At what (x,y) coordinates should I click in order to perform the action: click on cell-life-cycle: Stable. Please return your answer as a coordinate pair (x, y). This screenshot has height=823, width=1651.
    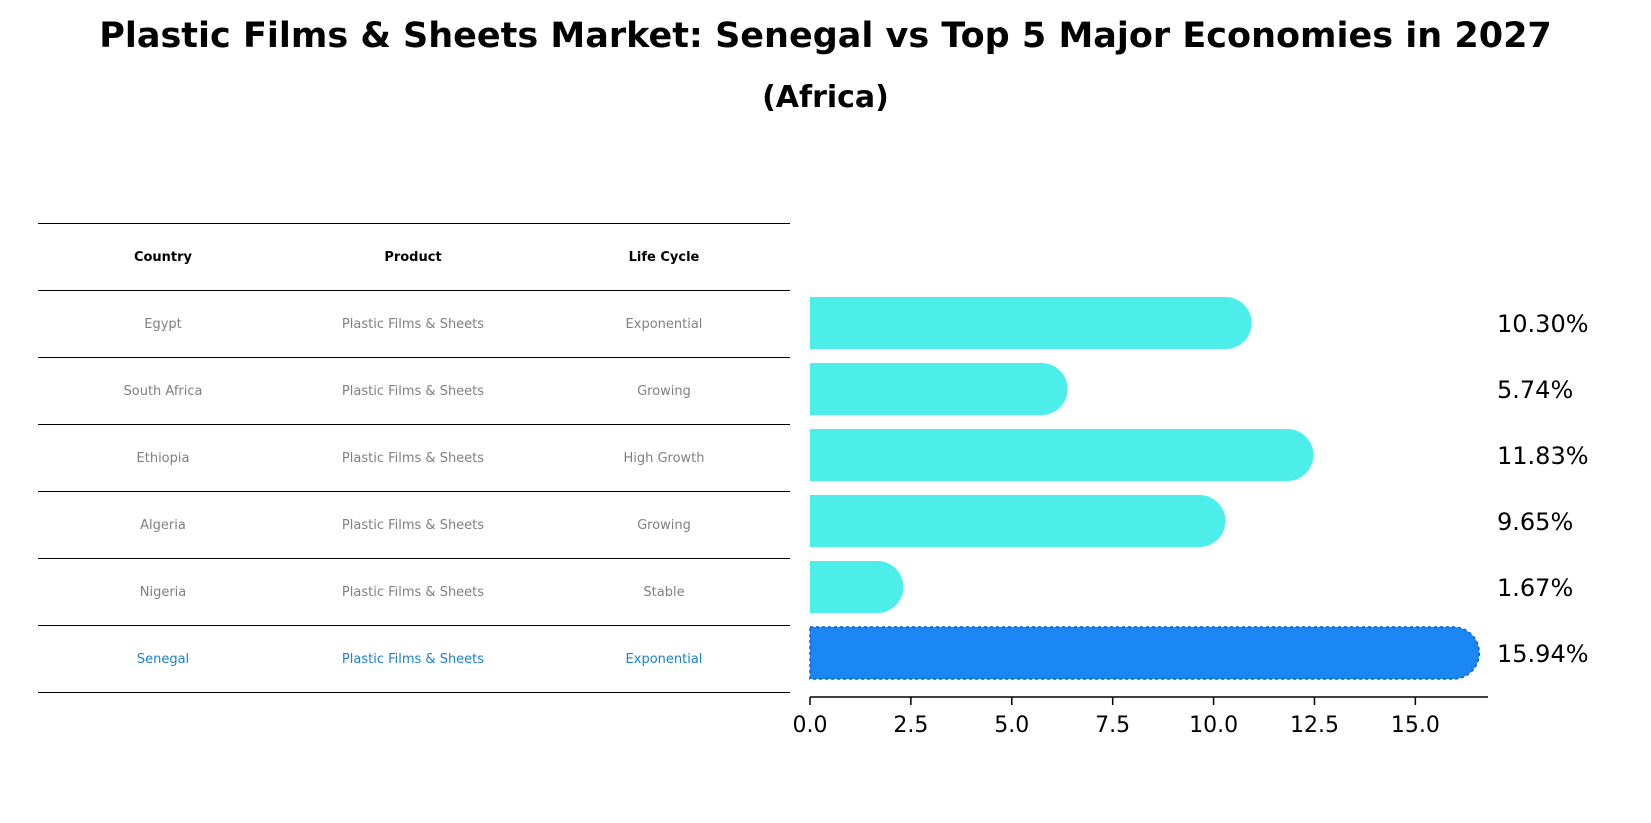
    Looking at the image, I should click on (664, 592).